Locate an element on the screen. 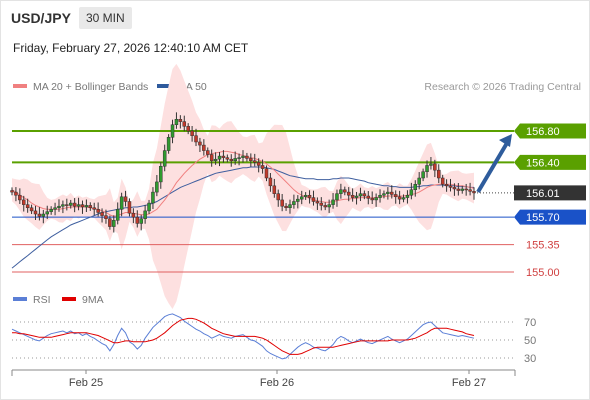 Image resolution: width=590 pixels, height=400 pixels. rsi-tick-0: 70 is located at coordinates (530, 323).